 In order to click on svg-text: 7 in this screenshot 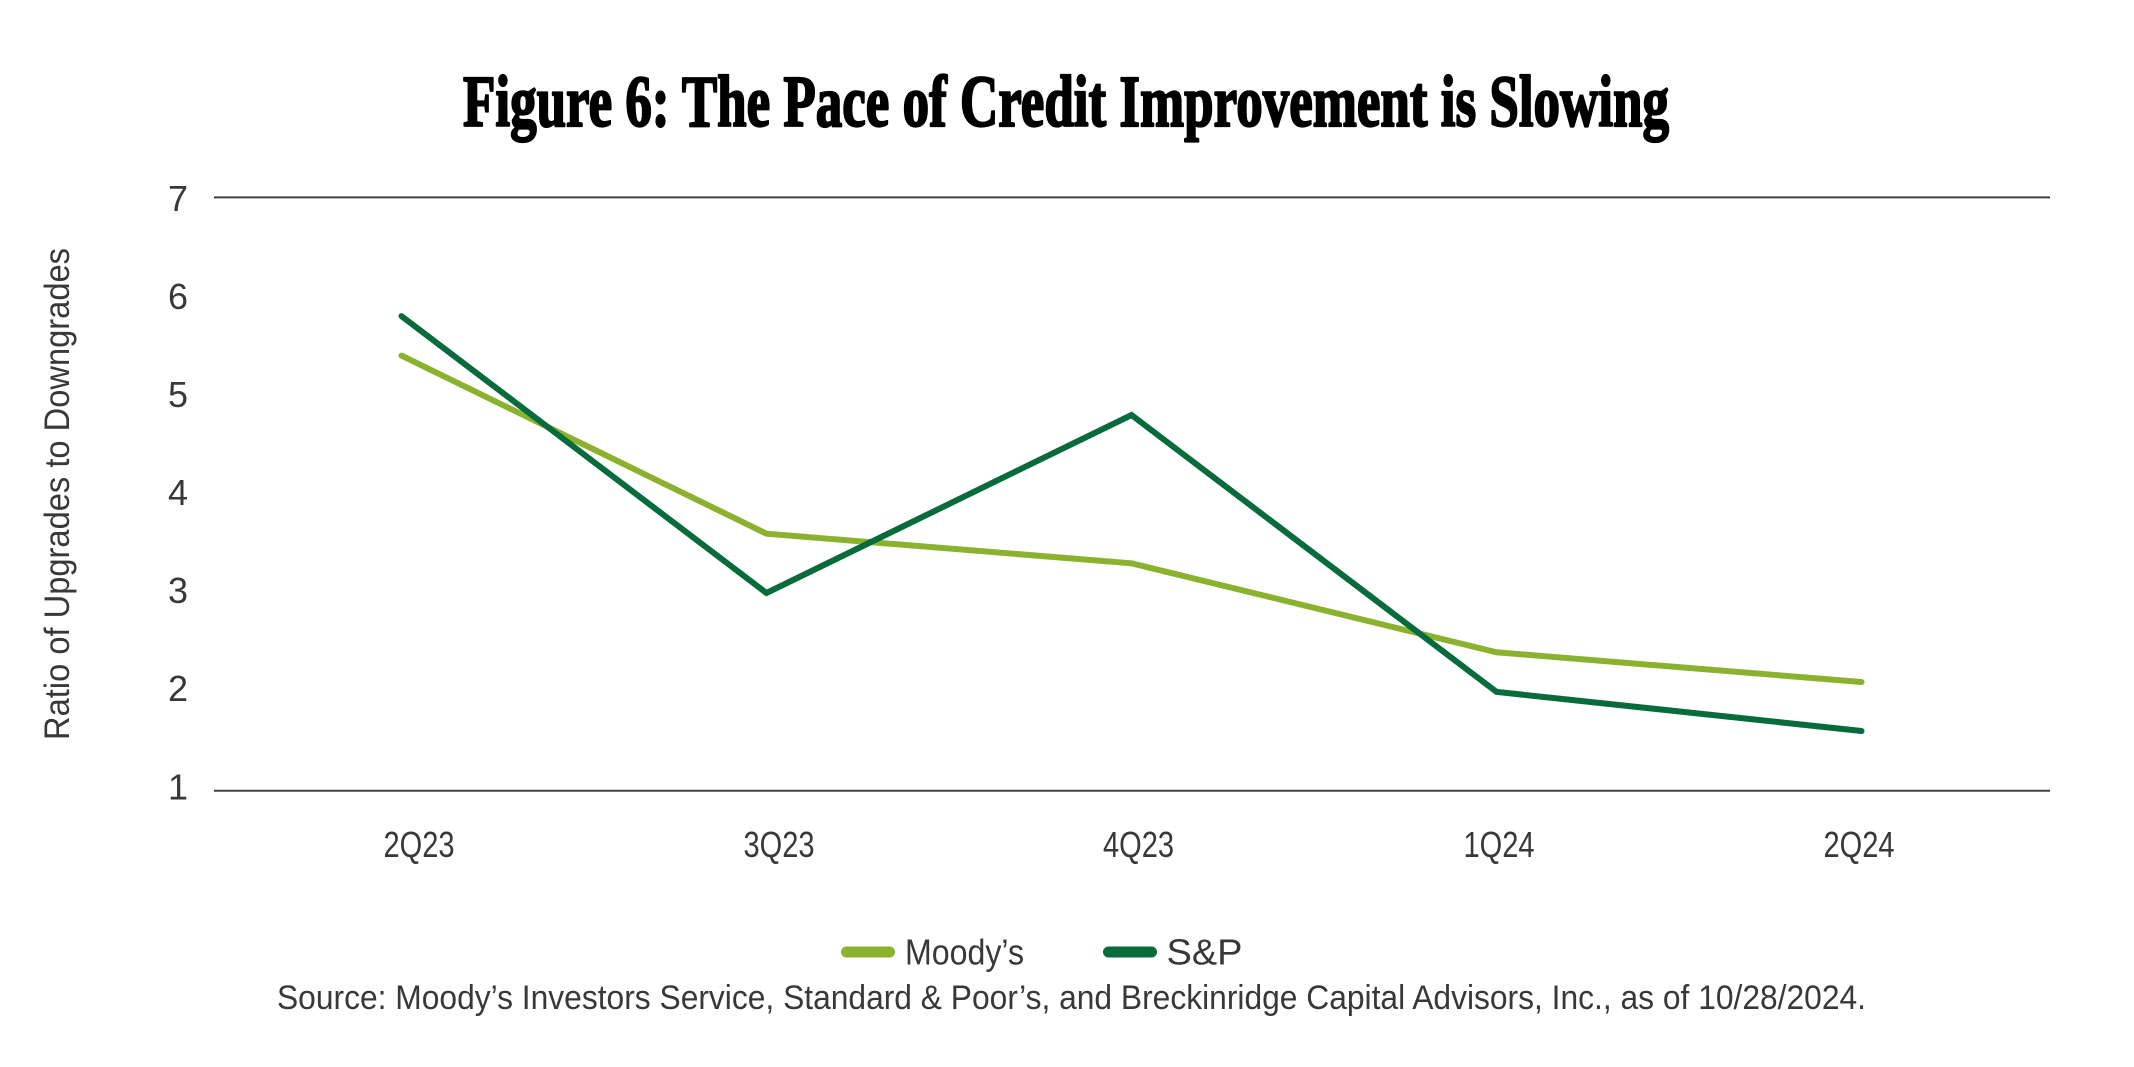, I will do `click(178, 198)`.